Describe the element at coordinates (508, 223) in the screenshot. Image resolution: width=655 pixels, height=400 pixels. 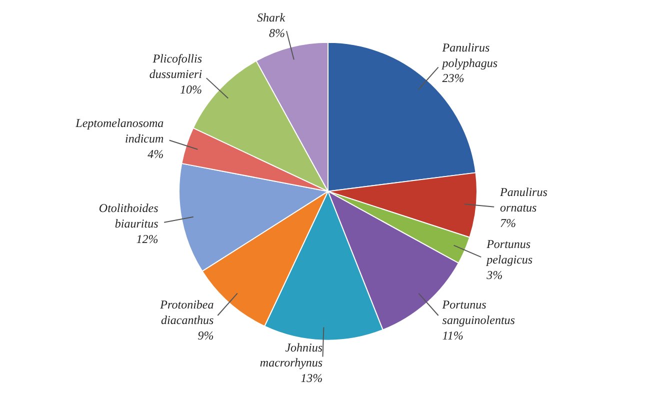
I see `data-label: 7%` at that location.